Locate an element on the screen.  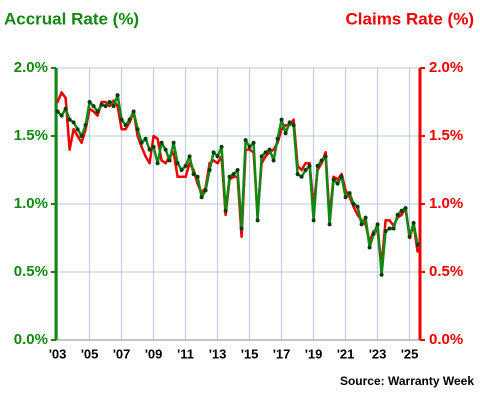
y2-tick-label: 2.0% is located at coordinates (446, 67).